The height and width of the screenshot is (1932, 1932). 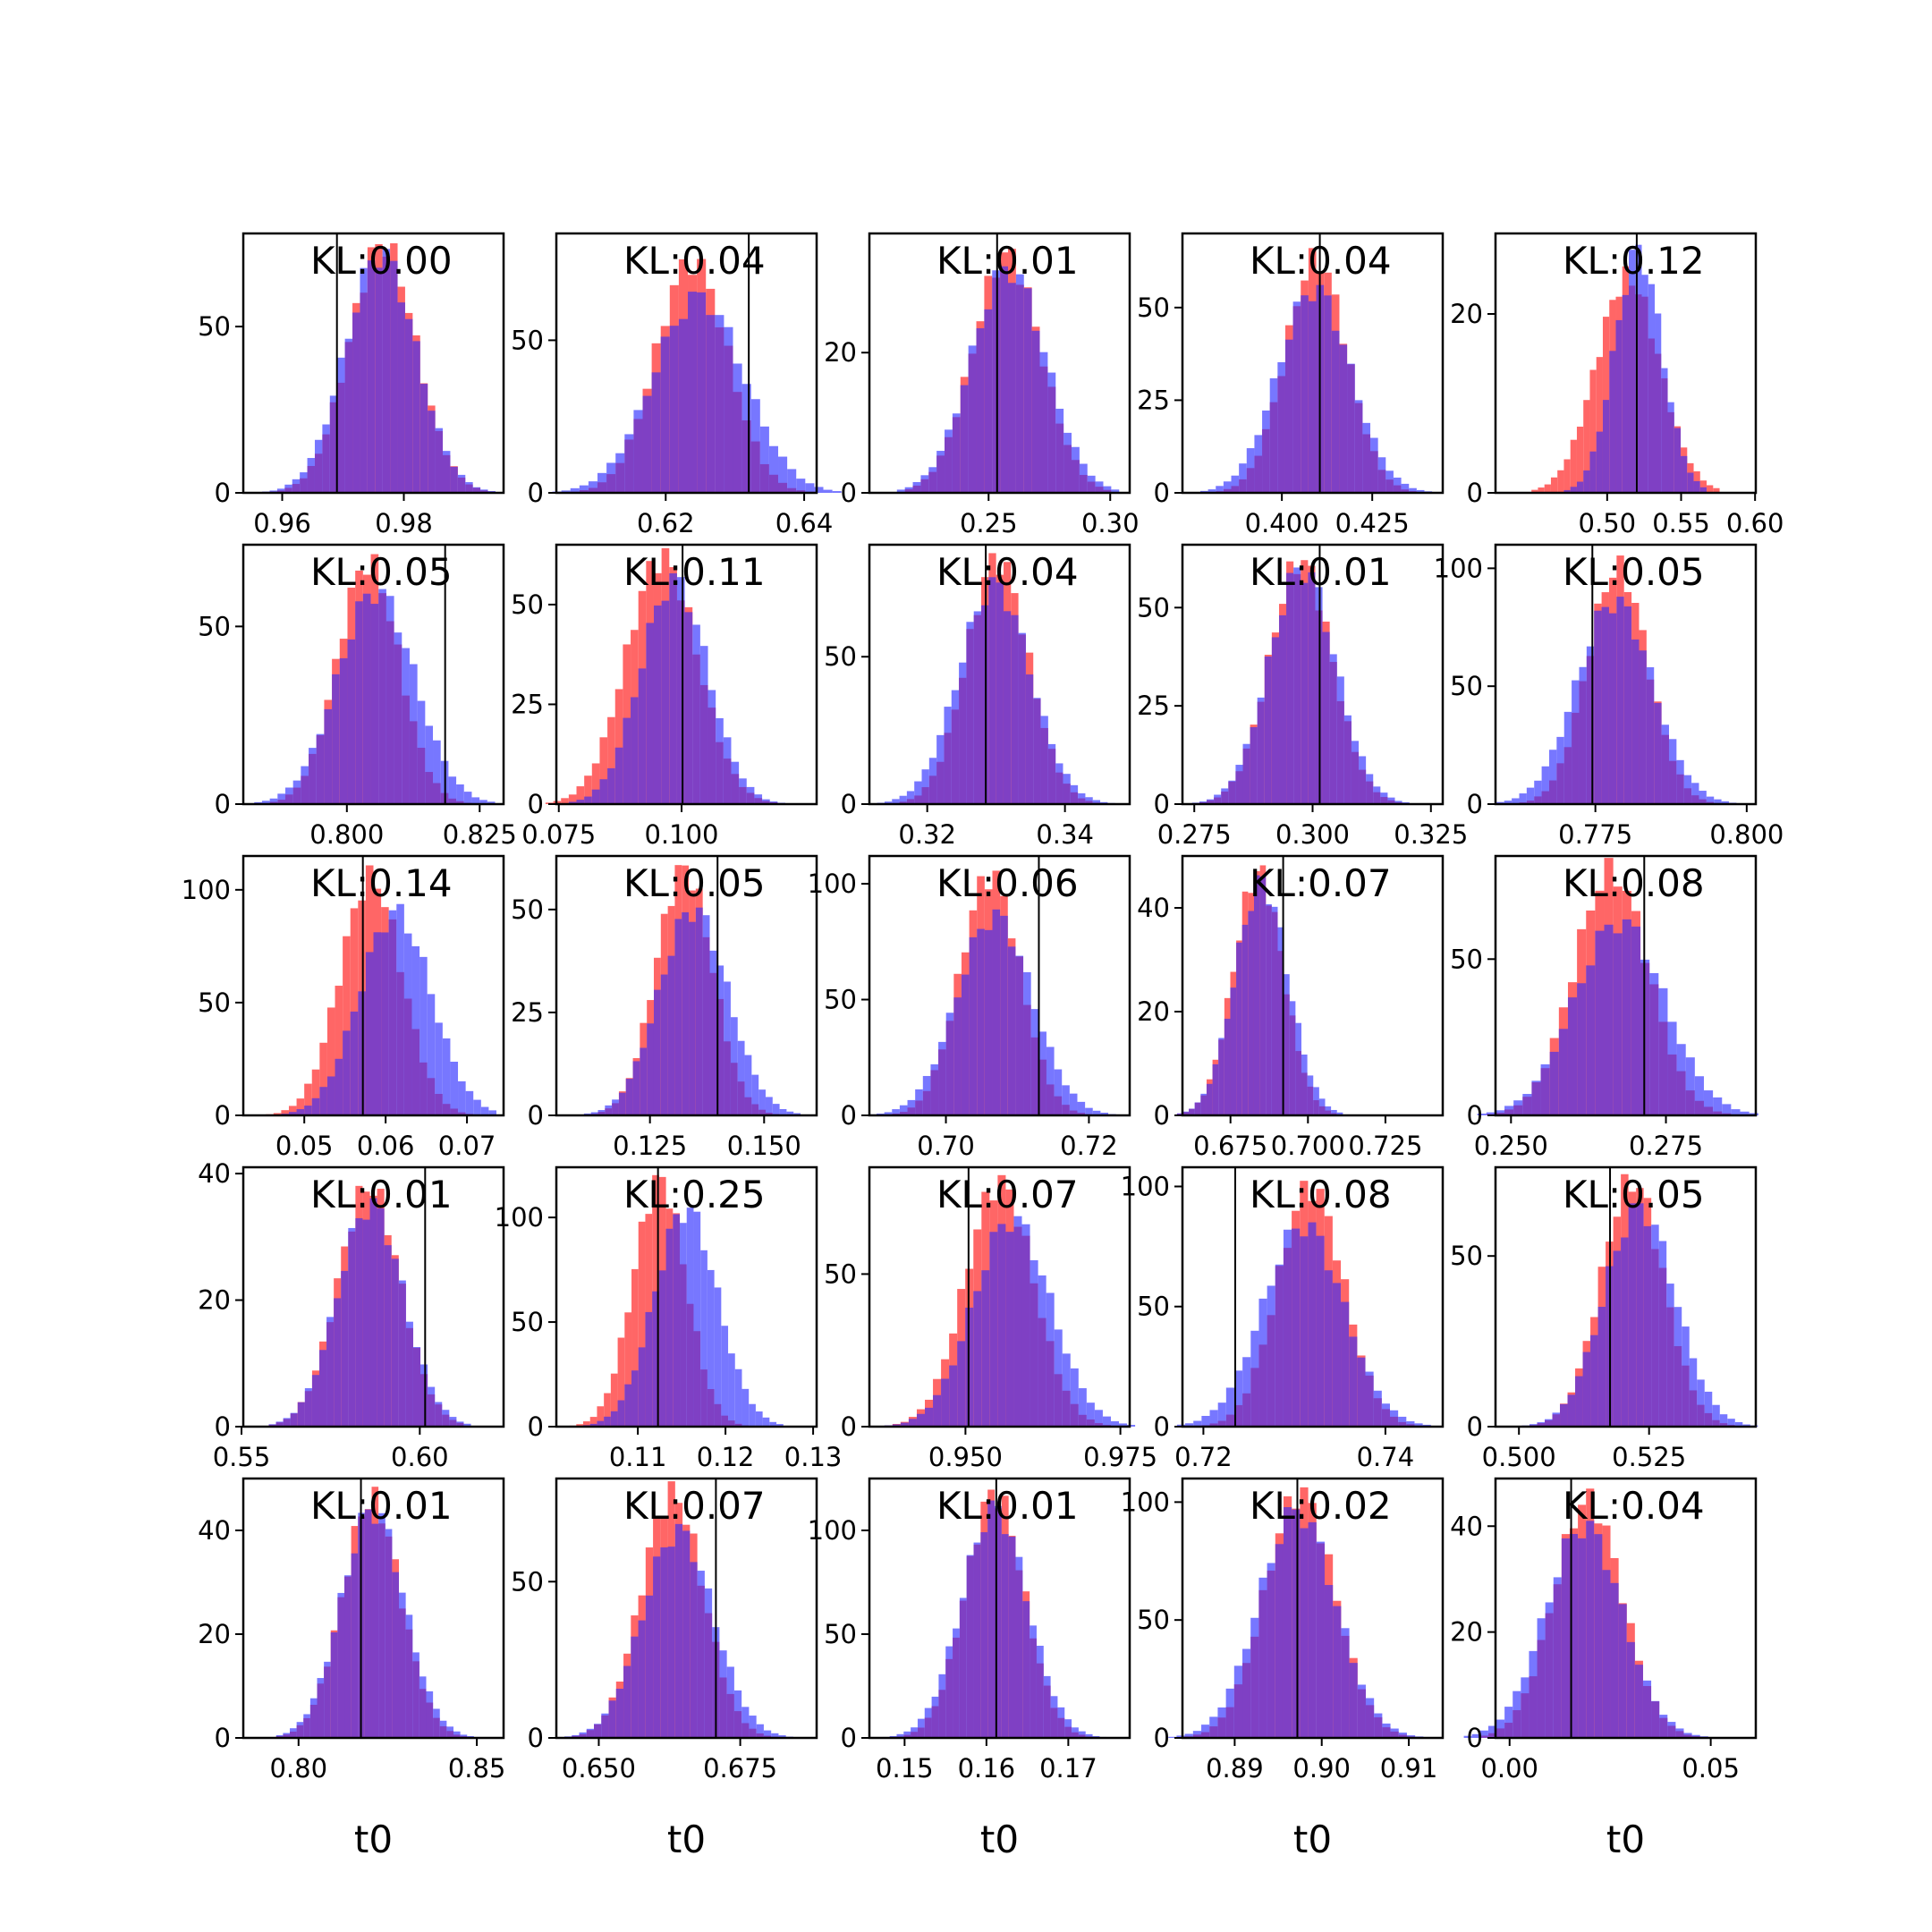 I want to click on y-tick-label: 25, so click(x=1153, y=706).